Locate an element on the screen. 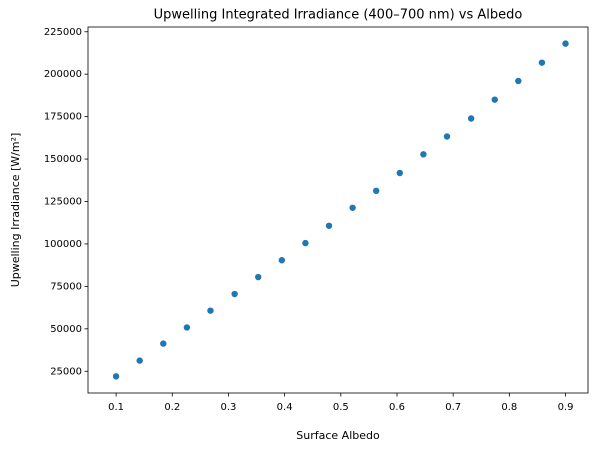  y-tick-label: 200000 is located at coordinates (63, 74).